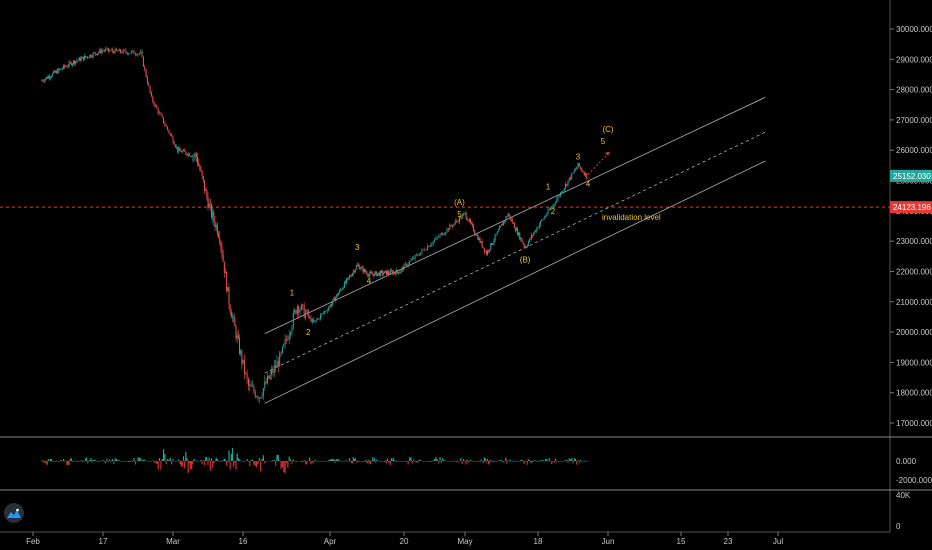 The height and width of the screenshot is (550, 932). What do you see at coordinates (903, 511) in the screenshot?
I see `volume-axis: 40K 0` at bounding box center [903, 511].